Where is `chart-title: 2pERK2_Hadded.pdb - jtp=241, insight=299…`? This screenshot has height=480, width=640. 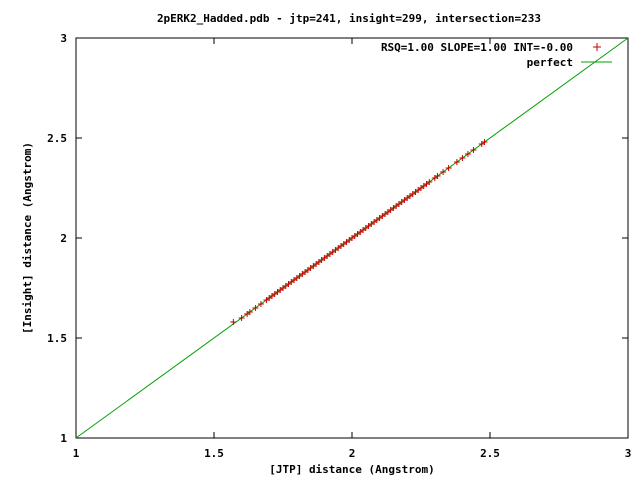
chart-title: 2pERK2_Hadded.pdb - jtp=241, insight=299… is located at coordinates (349, 18).